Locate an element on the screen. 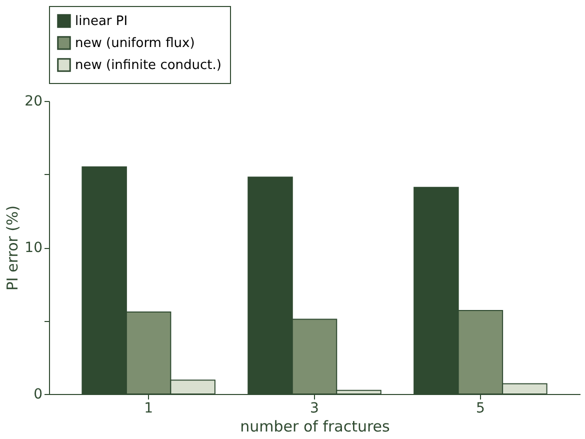 The width and height of the screenshot is (585, 439). legend-label: linear PI is located at coordinates (101, 21).